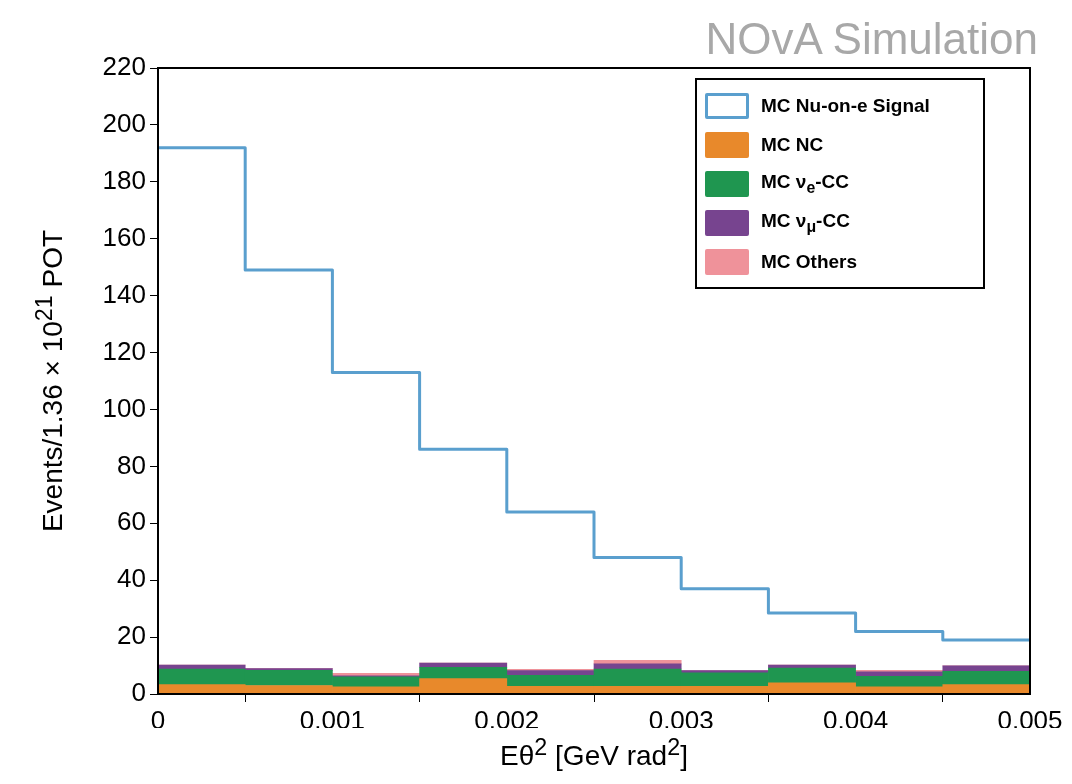 The width and height of the screenshot is (1072, 784). What do you see at coordinates (131, 464) in the screenshot?
I see `y-tick-label: 80` at bounding box center [131, 464].